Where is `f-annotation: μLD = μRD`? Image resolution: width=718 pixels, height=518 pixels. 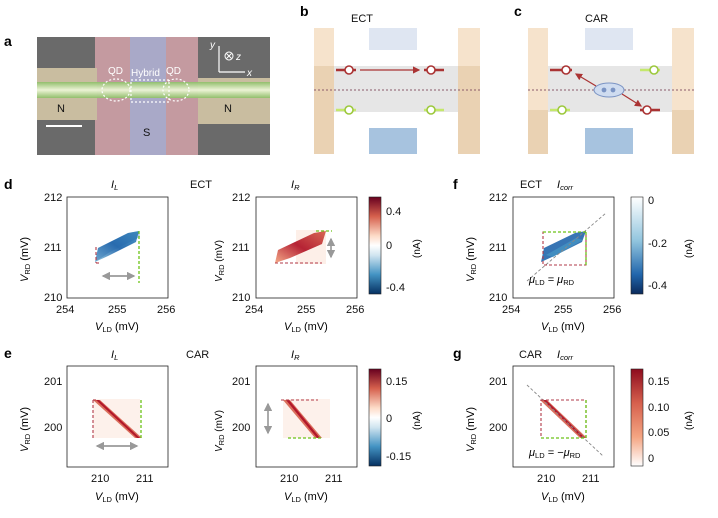 f-annotation: μLD = μRD is located at coordinates (551, 280).